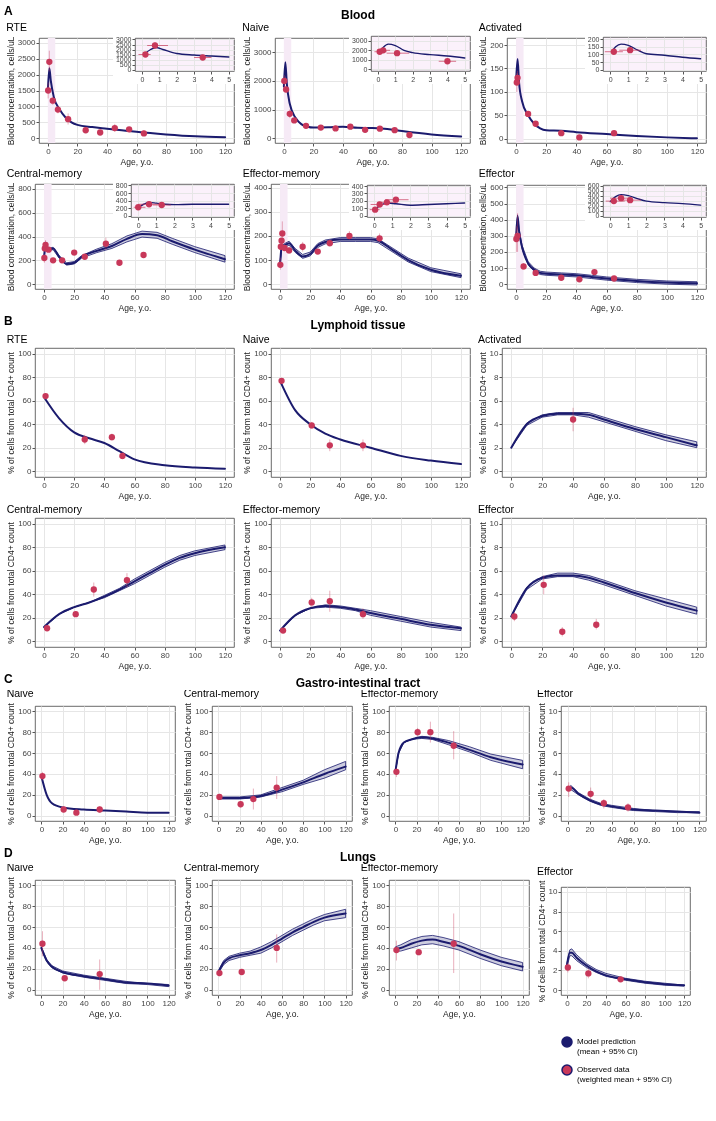  I want to click on text: B, so click(8, 321).